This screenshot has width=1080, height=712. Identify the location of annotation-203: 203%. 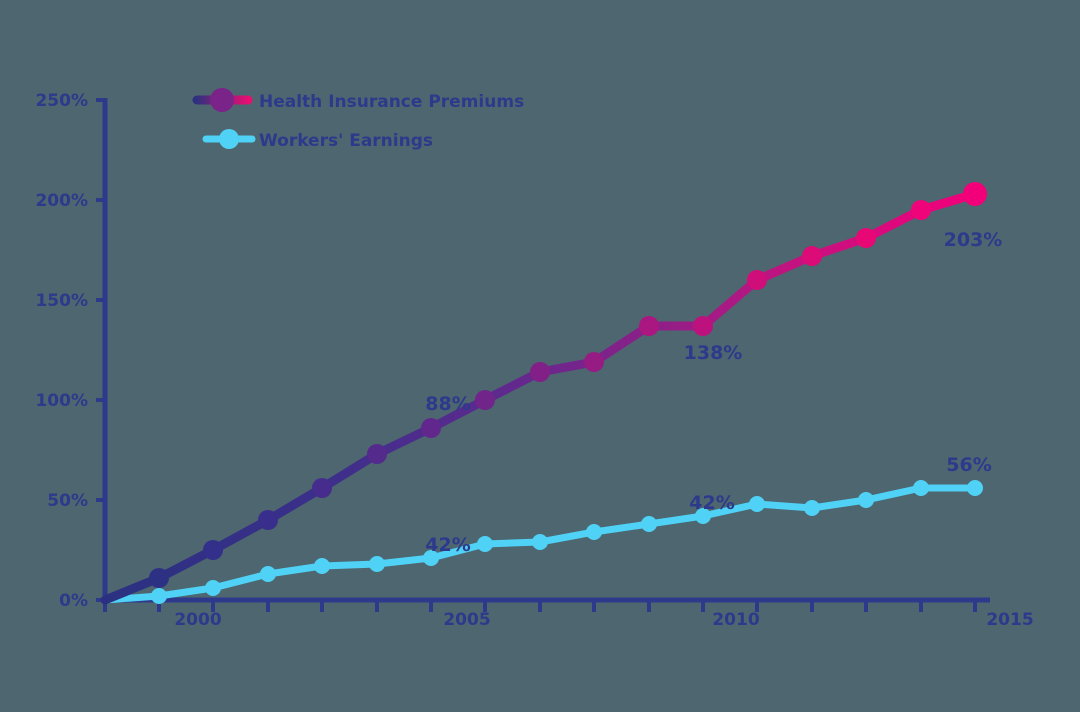
(973, 240).